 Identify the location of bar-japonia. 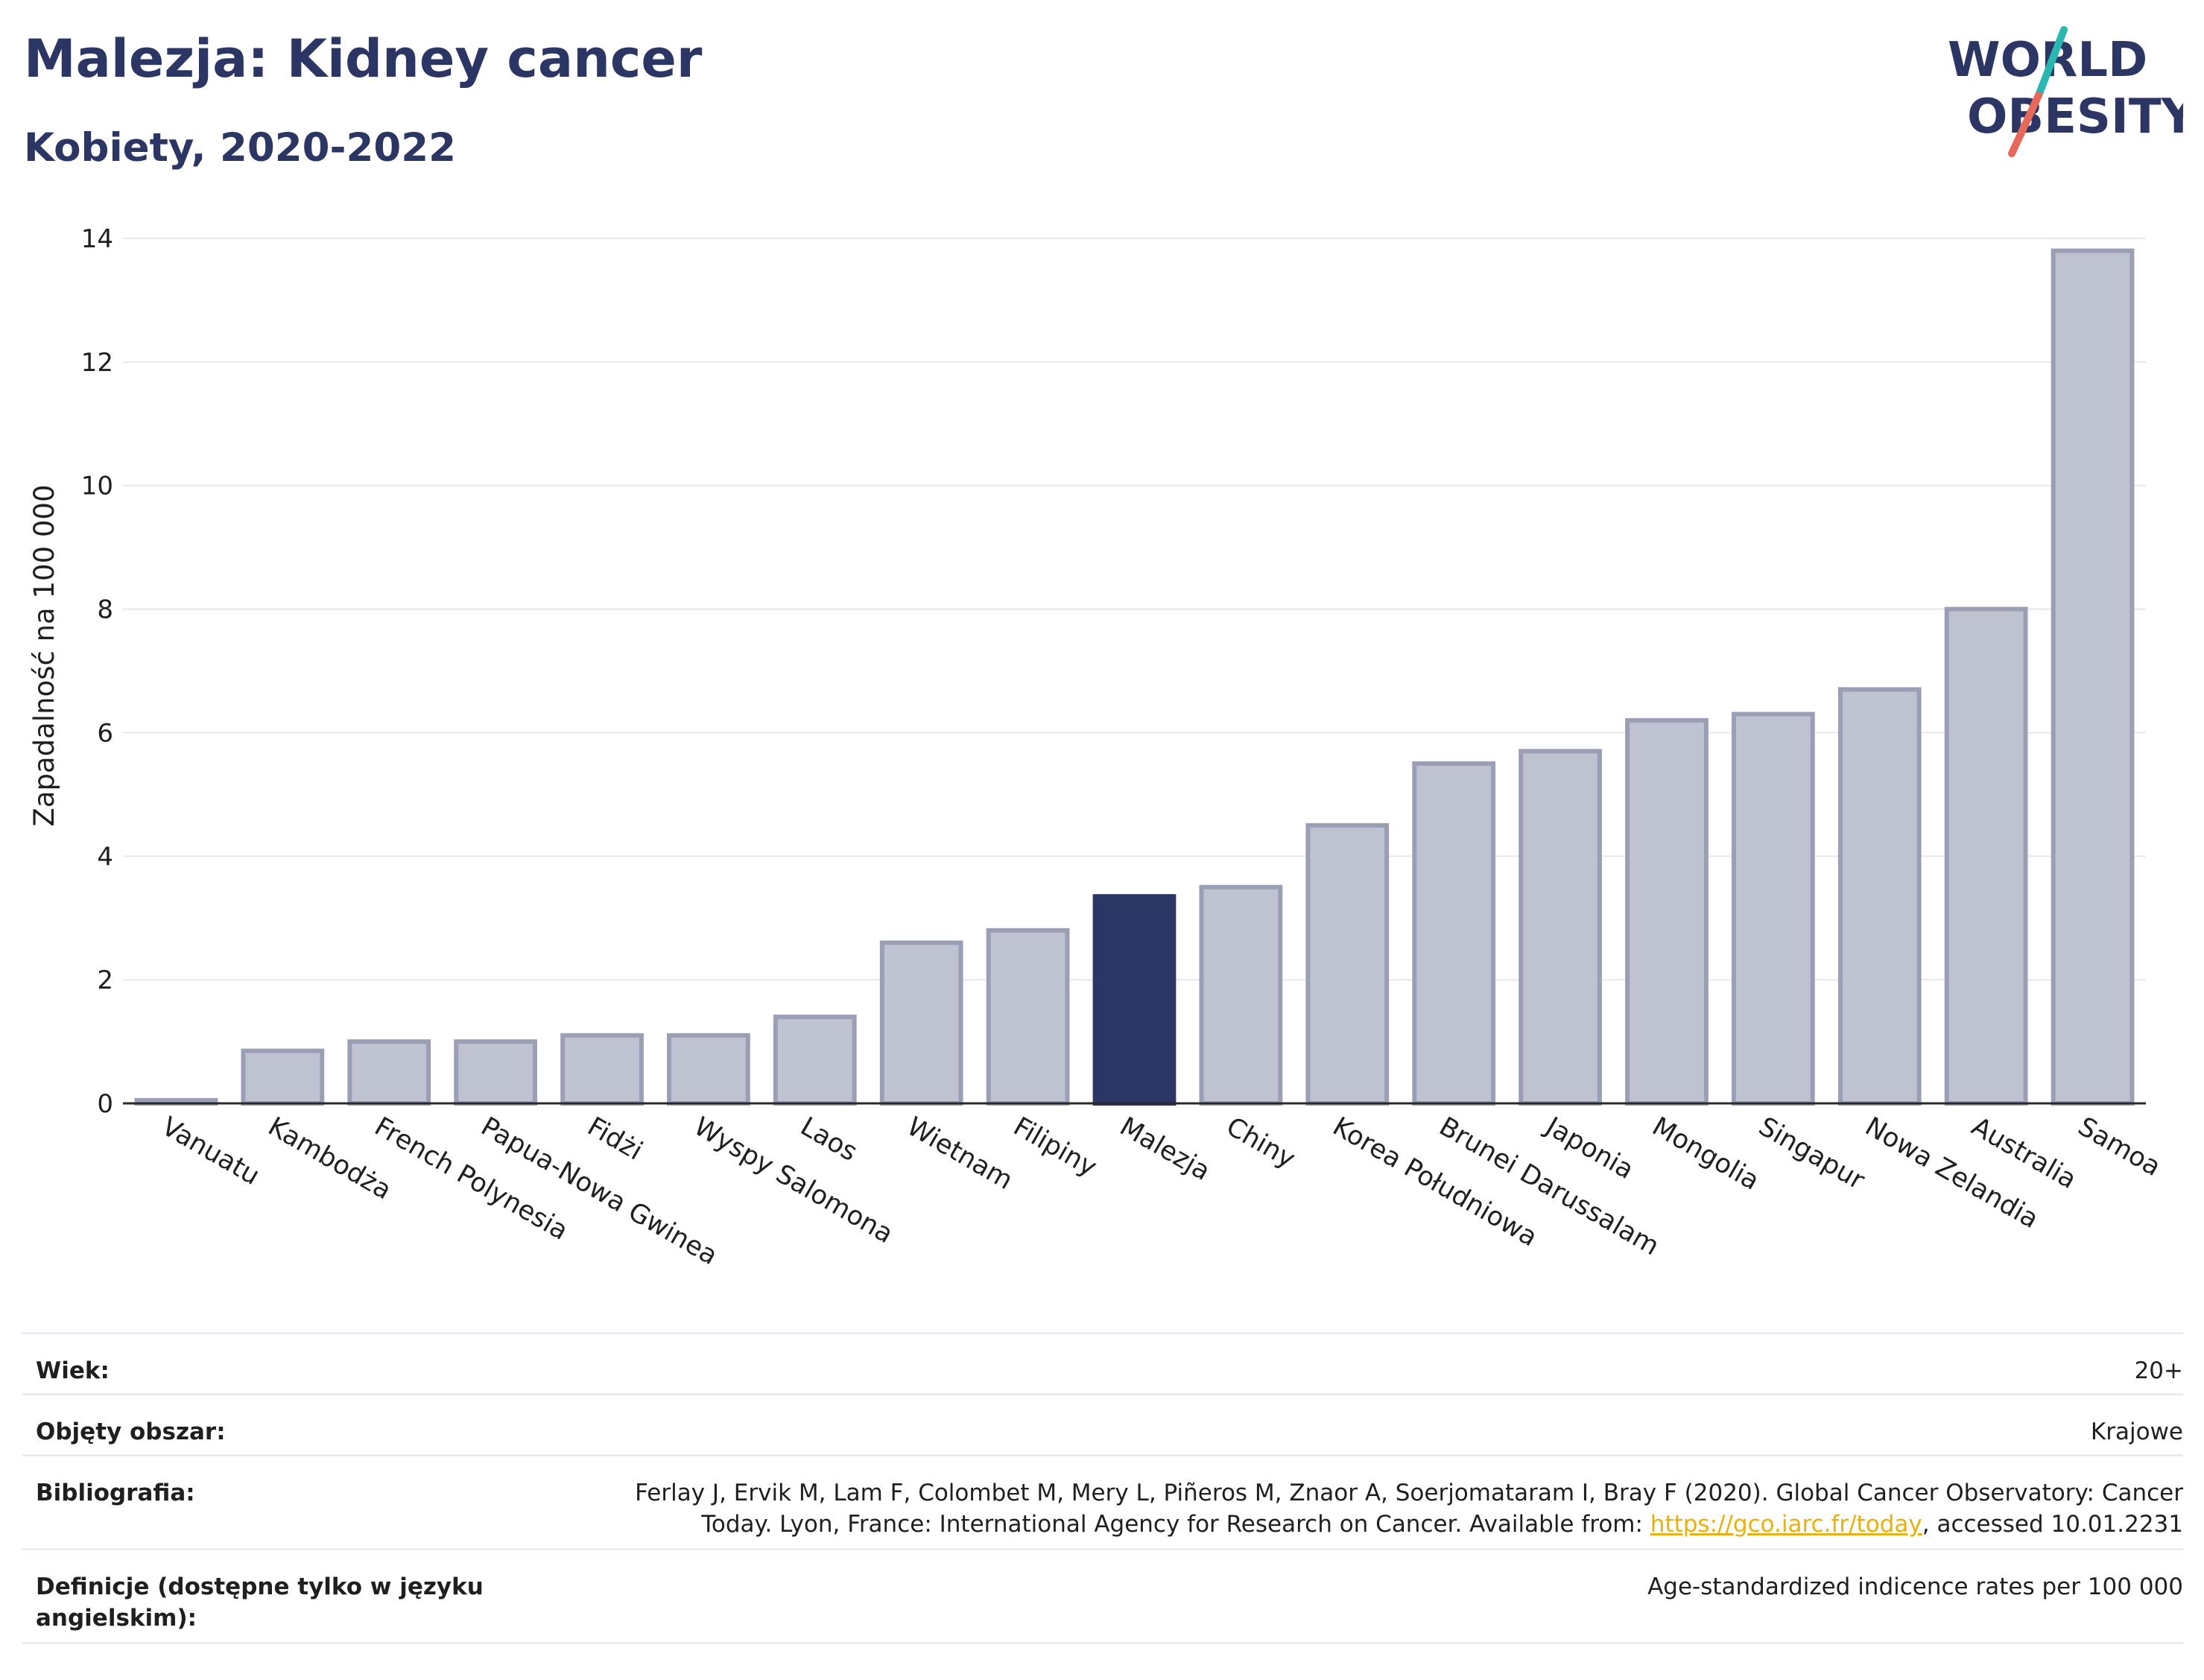
(1560, 927).